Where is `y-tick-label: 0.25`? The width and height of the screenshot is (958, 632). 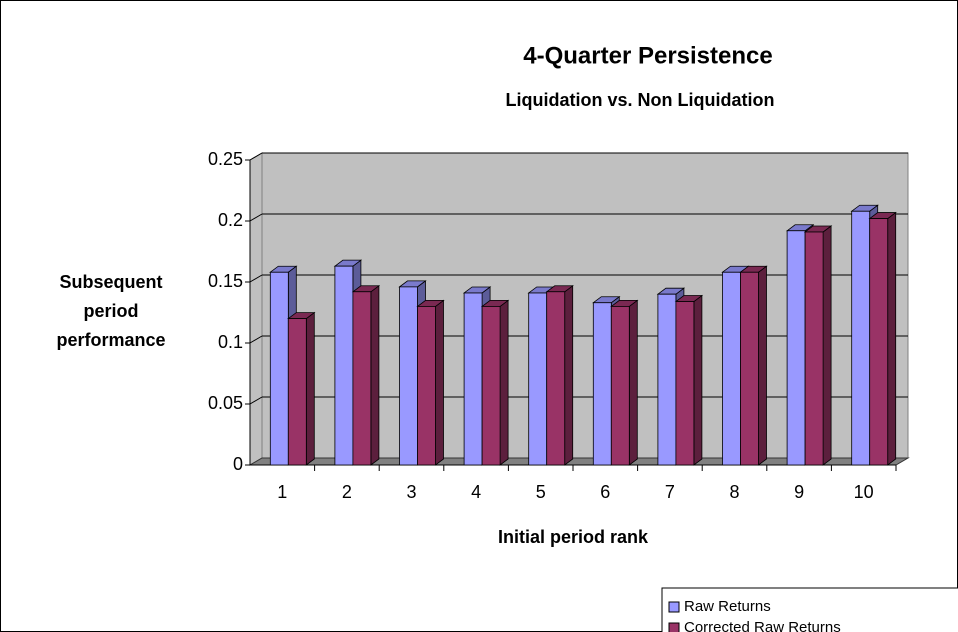 y-tick-label: 0.25 is located at coordinates (225, 159).